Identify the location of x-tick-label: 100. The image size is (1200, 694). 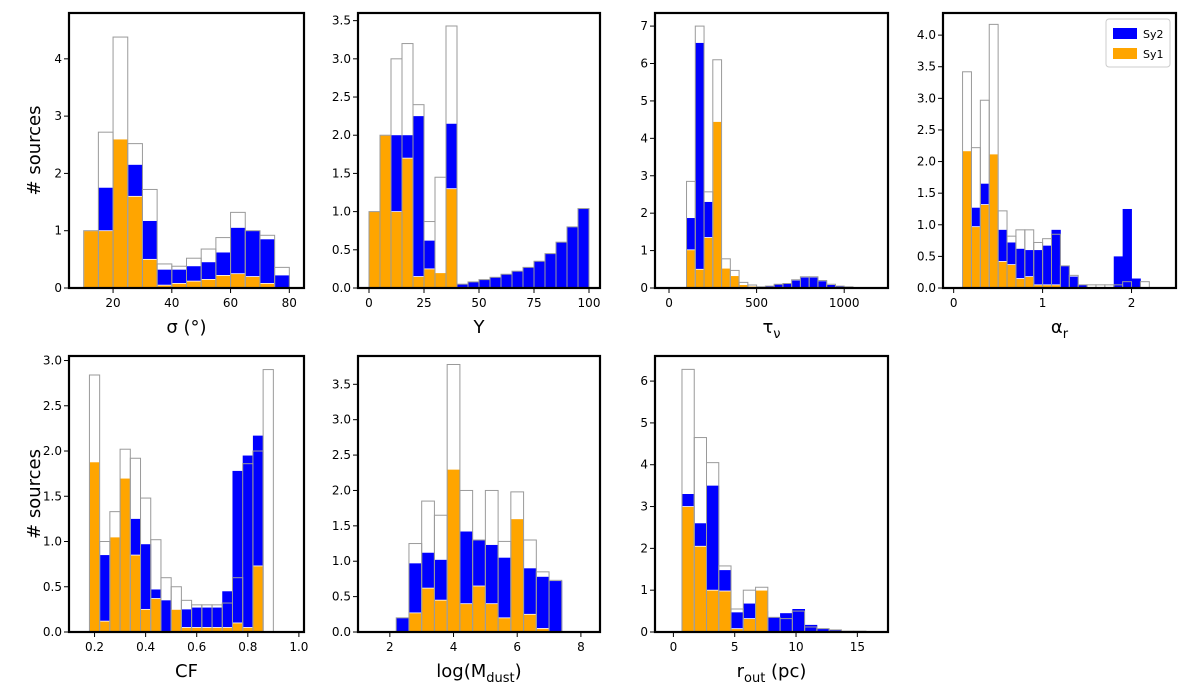
(589, 303).